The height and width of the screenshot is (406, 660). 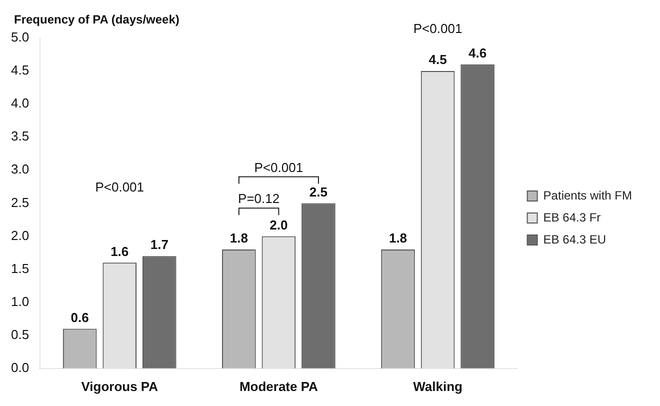 I want to click on x-tick-label: Walking, so click(x=437, y=386).